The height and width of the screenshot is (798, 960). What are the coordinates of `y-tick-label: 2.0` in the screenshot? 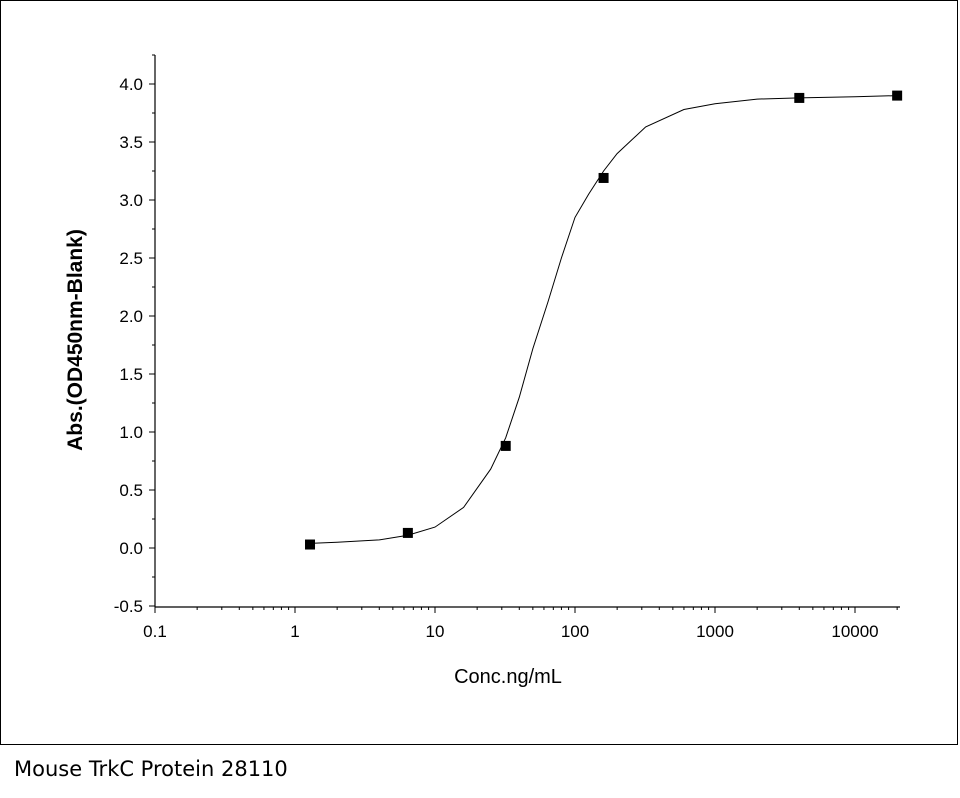 It's located at (131, 316).